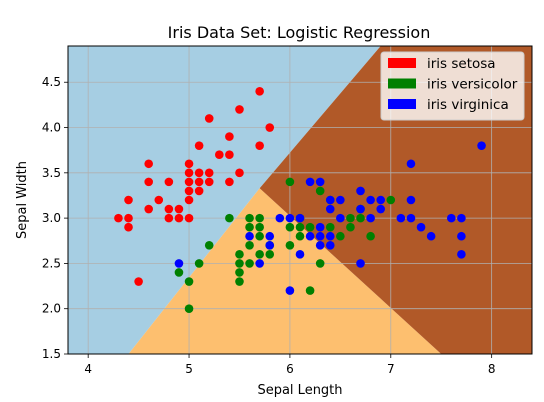 This screenshot has height=402, width=544. What do you see at coordinates (461, 64) in the screenshot?
I see `legend-label: iris setosa` at bounding box center [461, 64].